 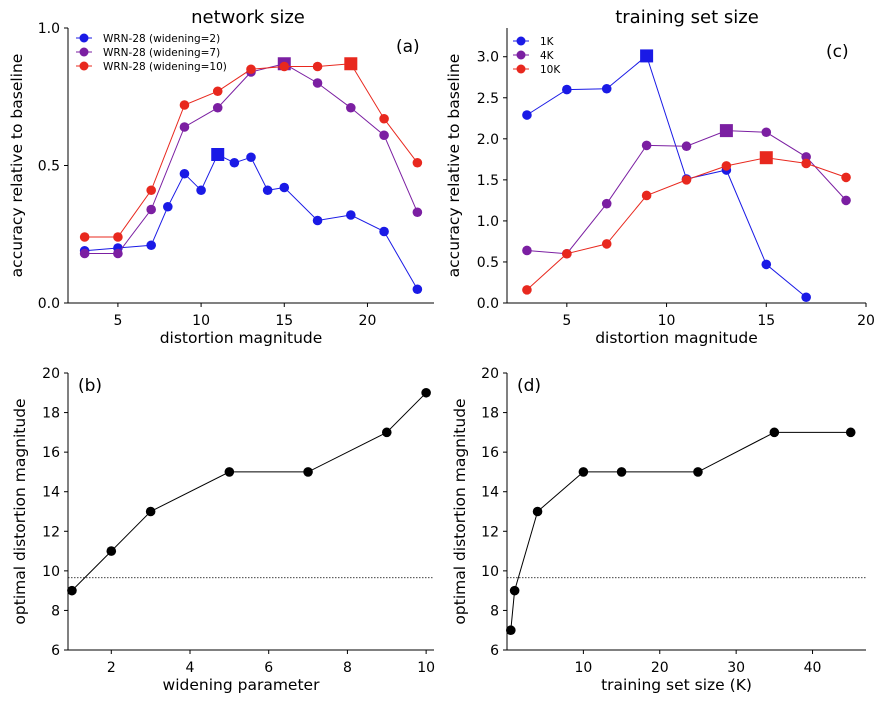 What do you see at coordinates (51, 453) in the screenshot?
I see `y-tick-label: 16` at bounding box center [51, 453].